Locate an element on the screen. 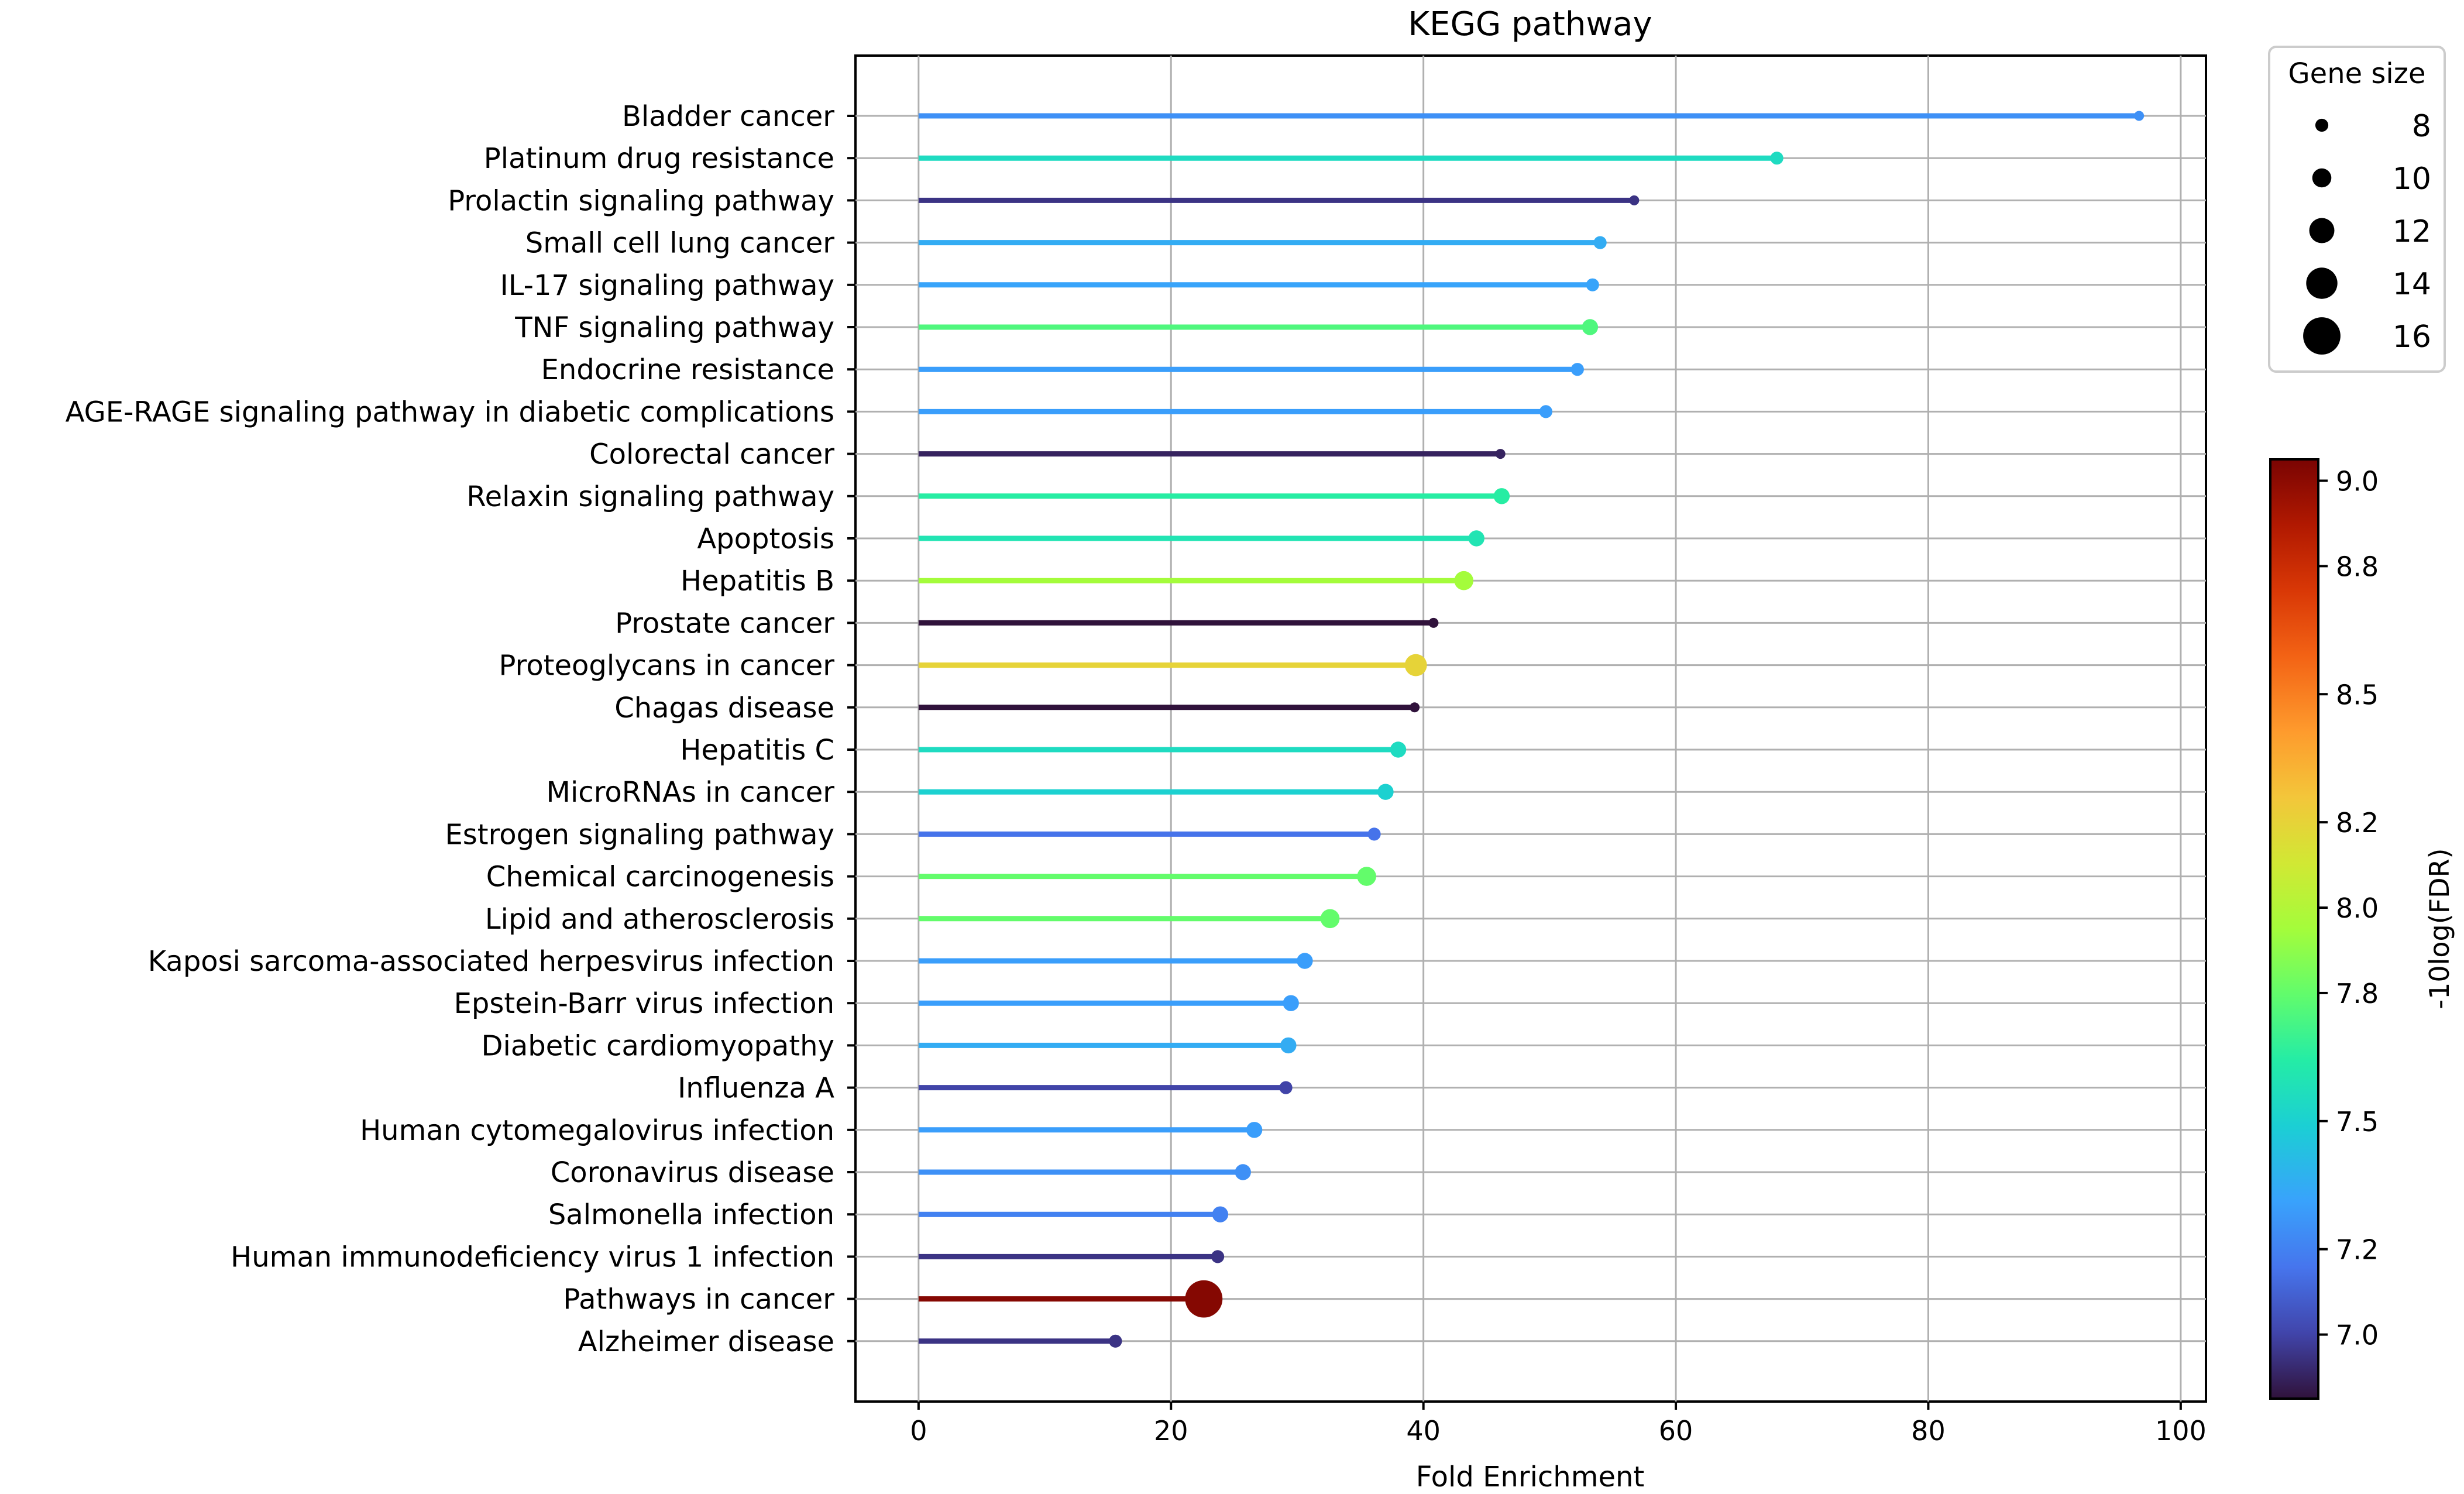  y-tick-label: MicroRNAs in cancer is located at coordinates (691, 792).